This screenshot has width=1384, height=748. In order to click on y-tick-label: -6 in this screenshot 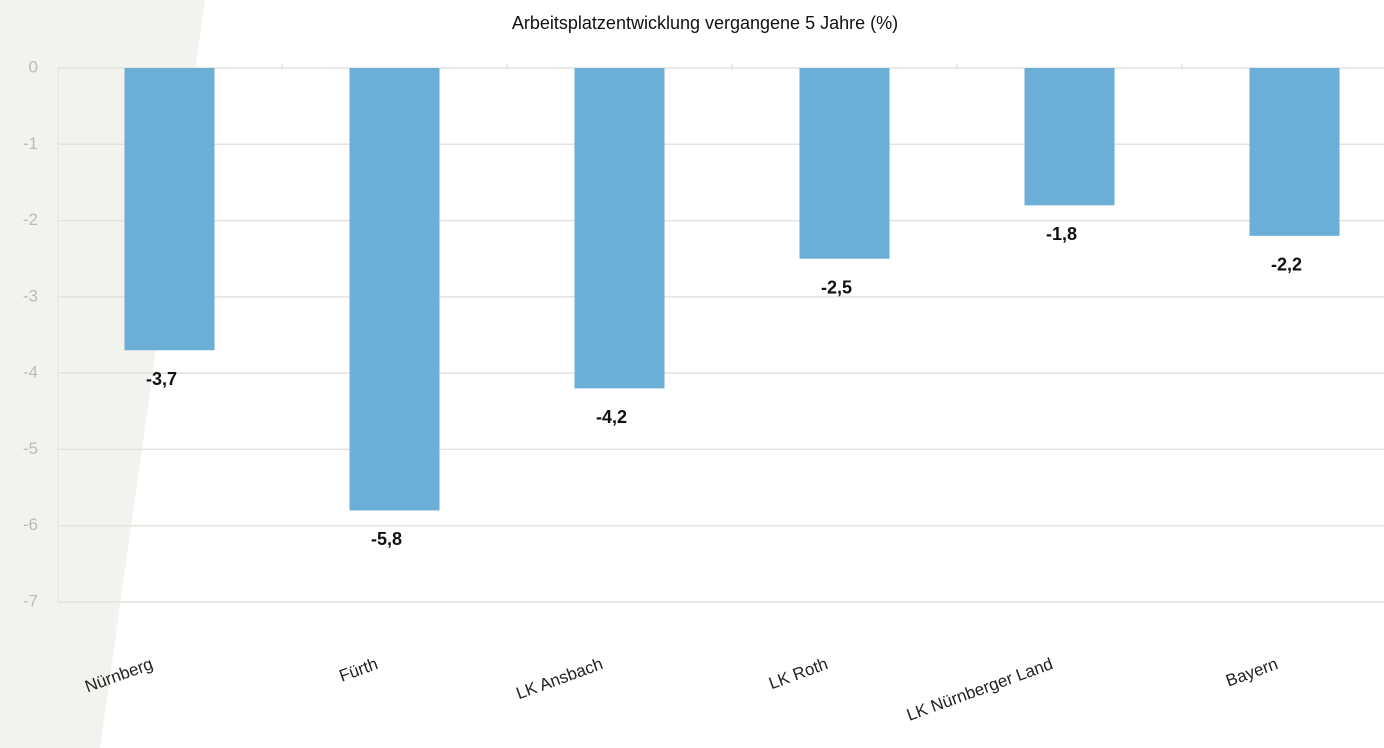, I will do `click(30, 524)`.